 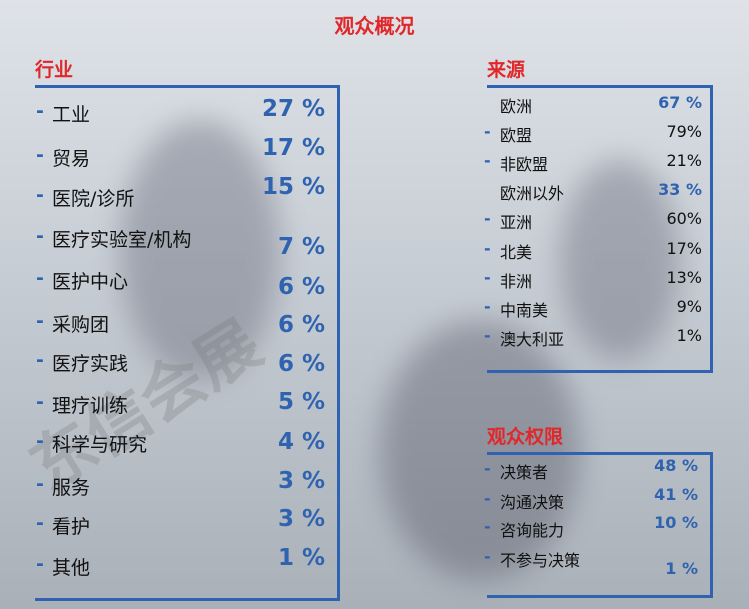 I want to click on item-value: 1%, so click(x=689, y=335).